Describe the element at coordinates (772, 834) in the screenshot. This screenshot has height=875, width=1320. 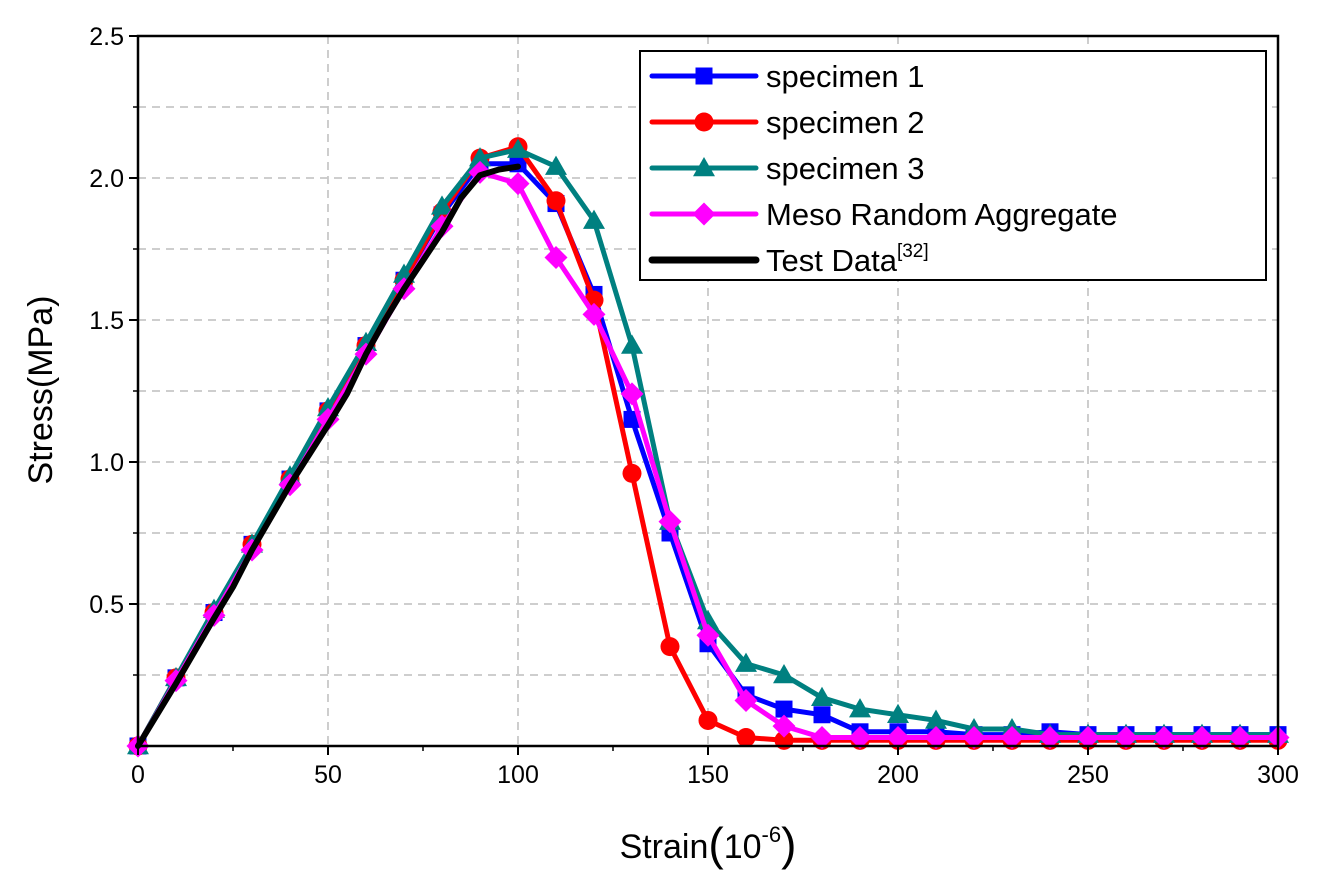
I see `x-axis-title-exponent: -6` at that location.